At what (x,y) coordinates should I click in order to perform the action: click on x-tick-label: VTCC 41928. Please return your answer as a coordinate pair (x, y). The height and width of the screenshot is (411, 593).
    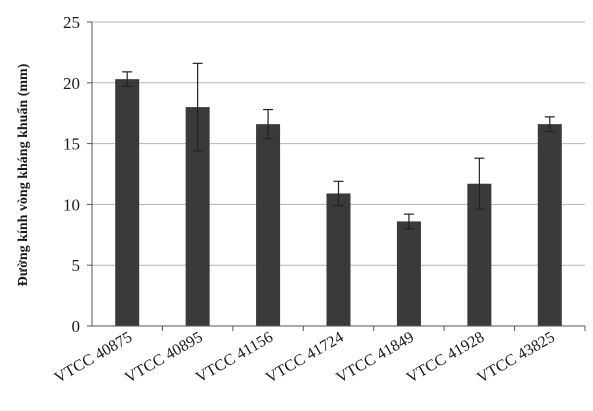
    Looking at the image, I should click on (446, 358).